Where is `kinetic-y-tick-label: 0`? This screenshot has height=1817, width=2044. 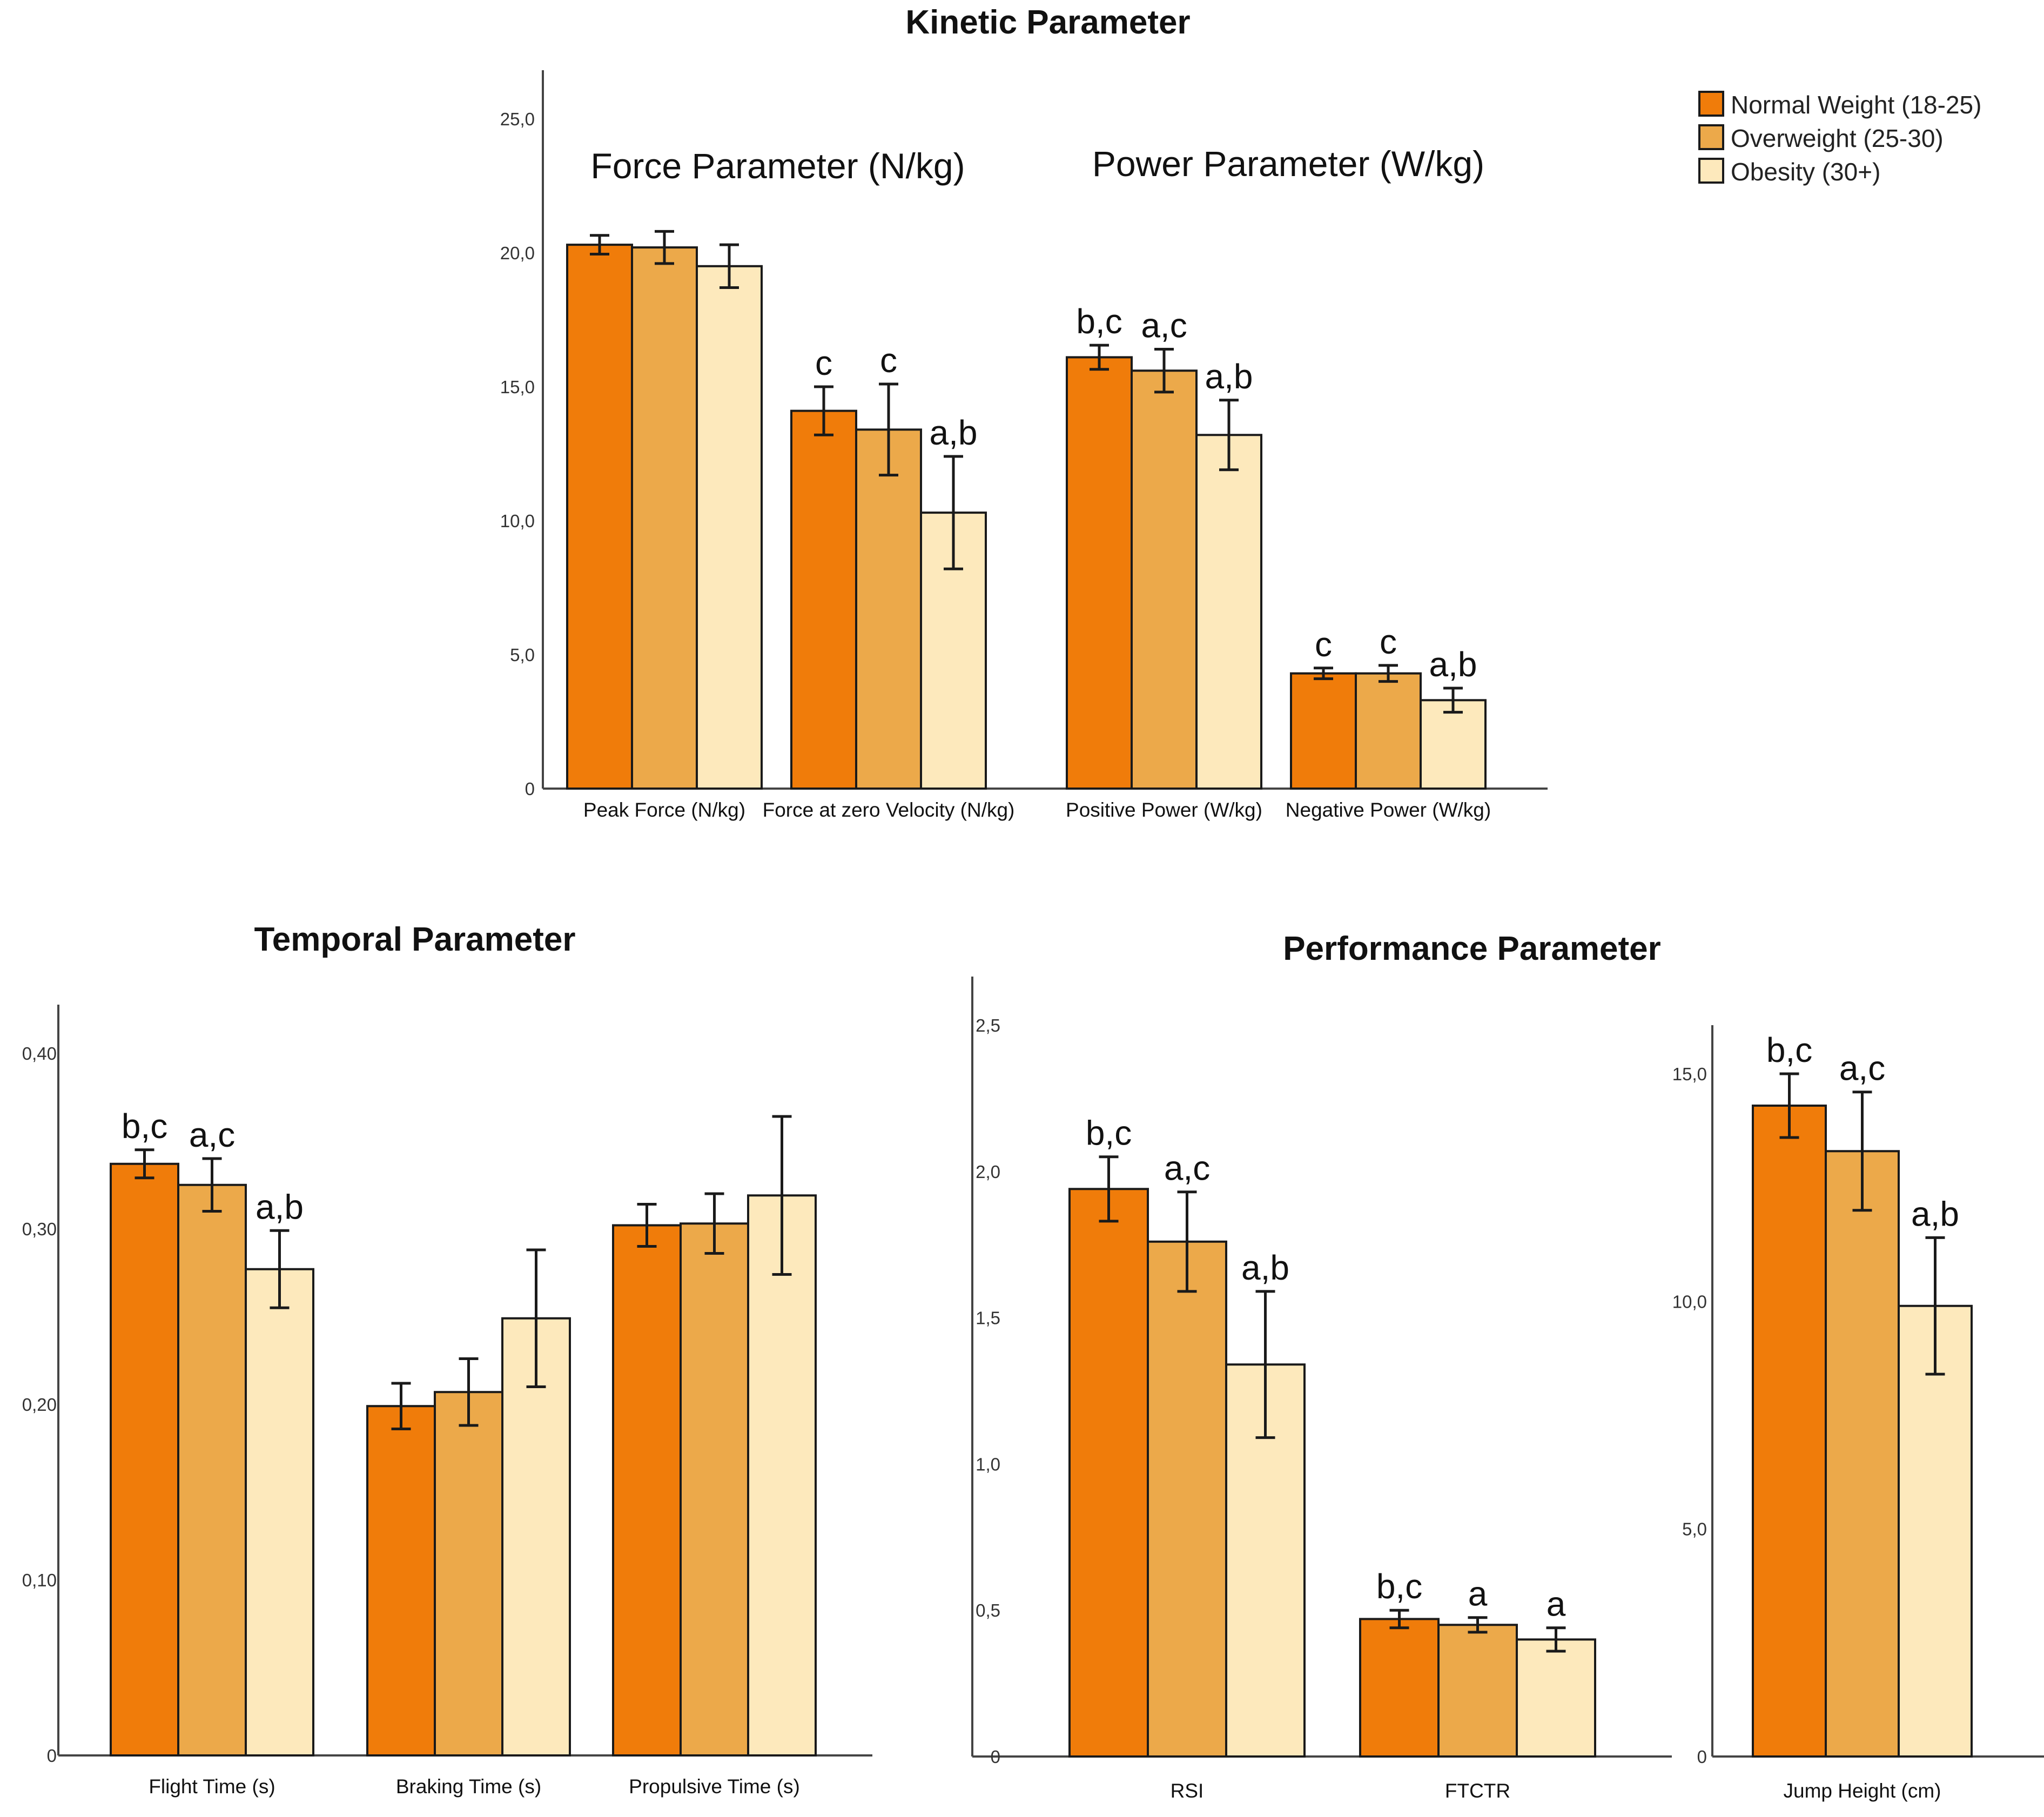 kinetic-y-tick-label: 0 is located at coordinates (530, 789).